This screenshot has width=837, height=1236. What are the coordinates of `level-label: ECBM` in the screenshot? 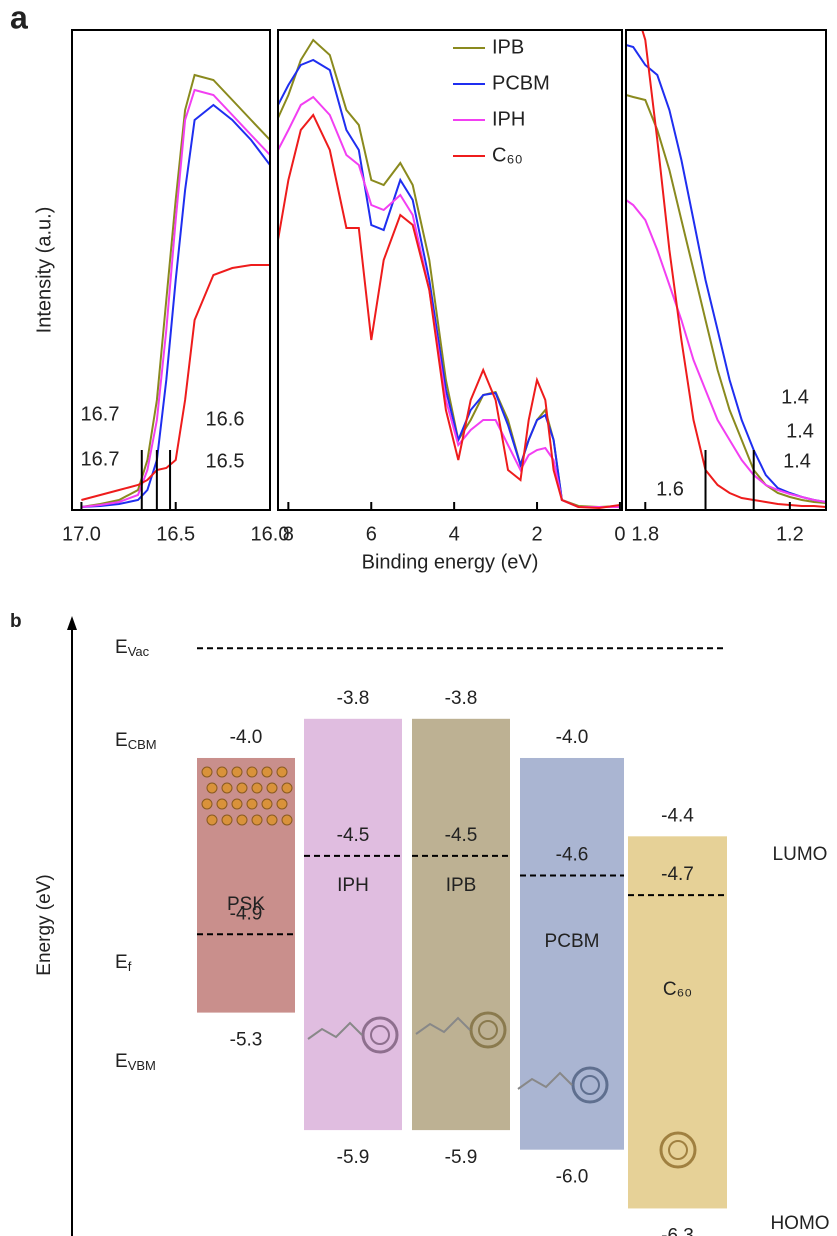 It's located at (136, 741).